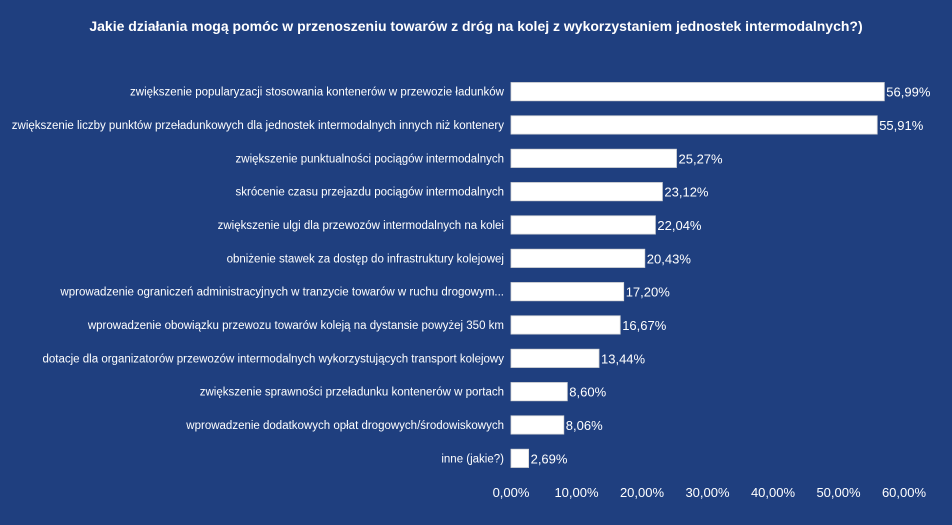  I want to click on x-tick-label: 30,00%, so click(707, 492).